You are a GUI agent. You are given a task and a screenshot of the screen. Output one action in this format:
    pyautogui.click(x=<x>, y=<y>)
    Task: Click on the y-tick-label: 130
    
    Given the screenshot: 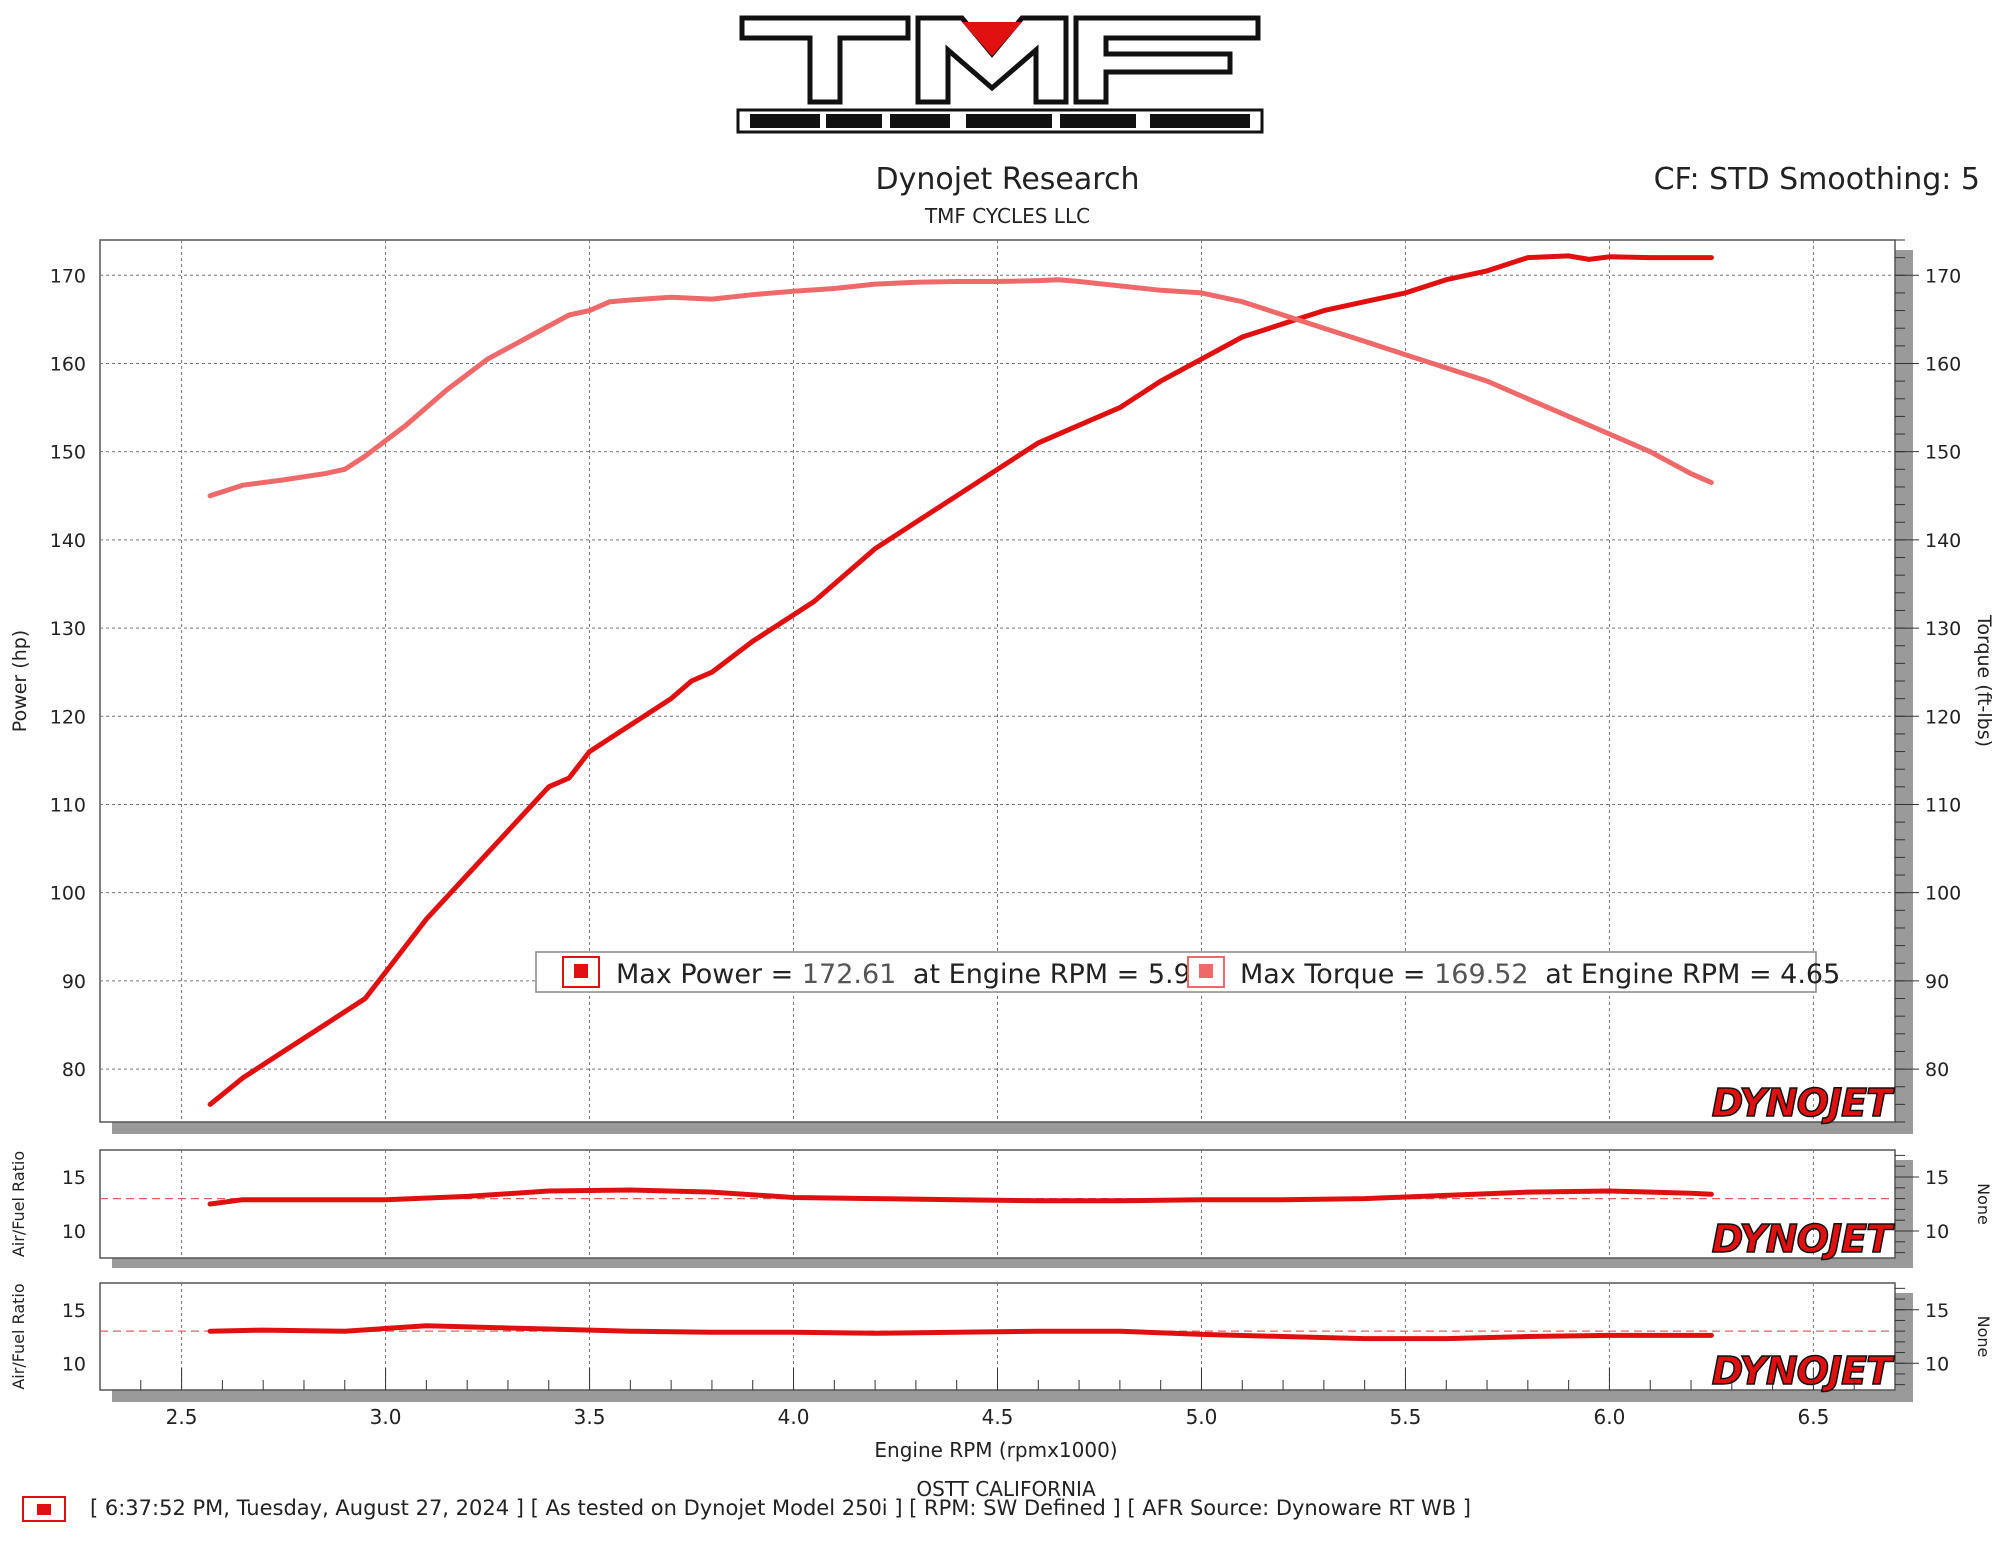 What is the action you would take?
    pyautogui.click(x=68, y=629)
    